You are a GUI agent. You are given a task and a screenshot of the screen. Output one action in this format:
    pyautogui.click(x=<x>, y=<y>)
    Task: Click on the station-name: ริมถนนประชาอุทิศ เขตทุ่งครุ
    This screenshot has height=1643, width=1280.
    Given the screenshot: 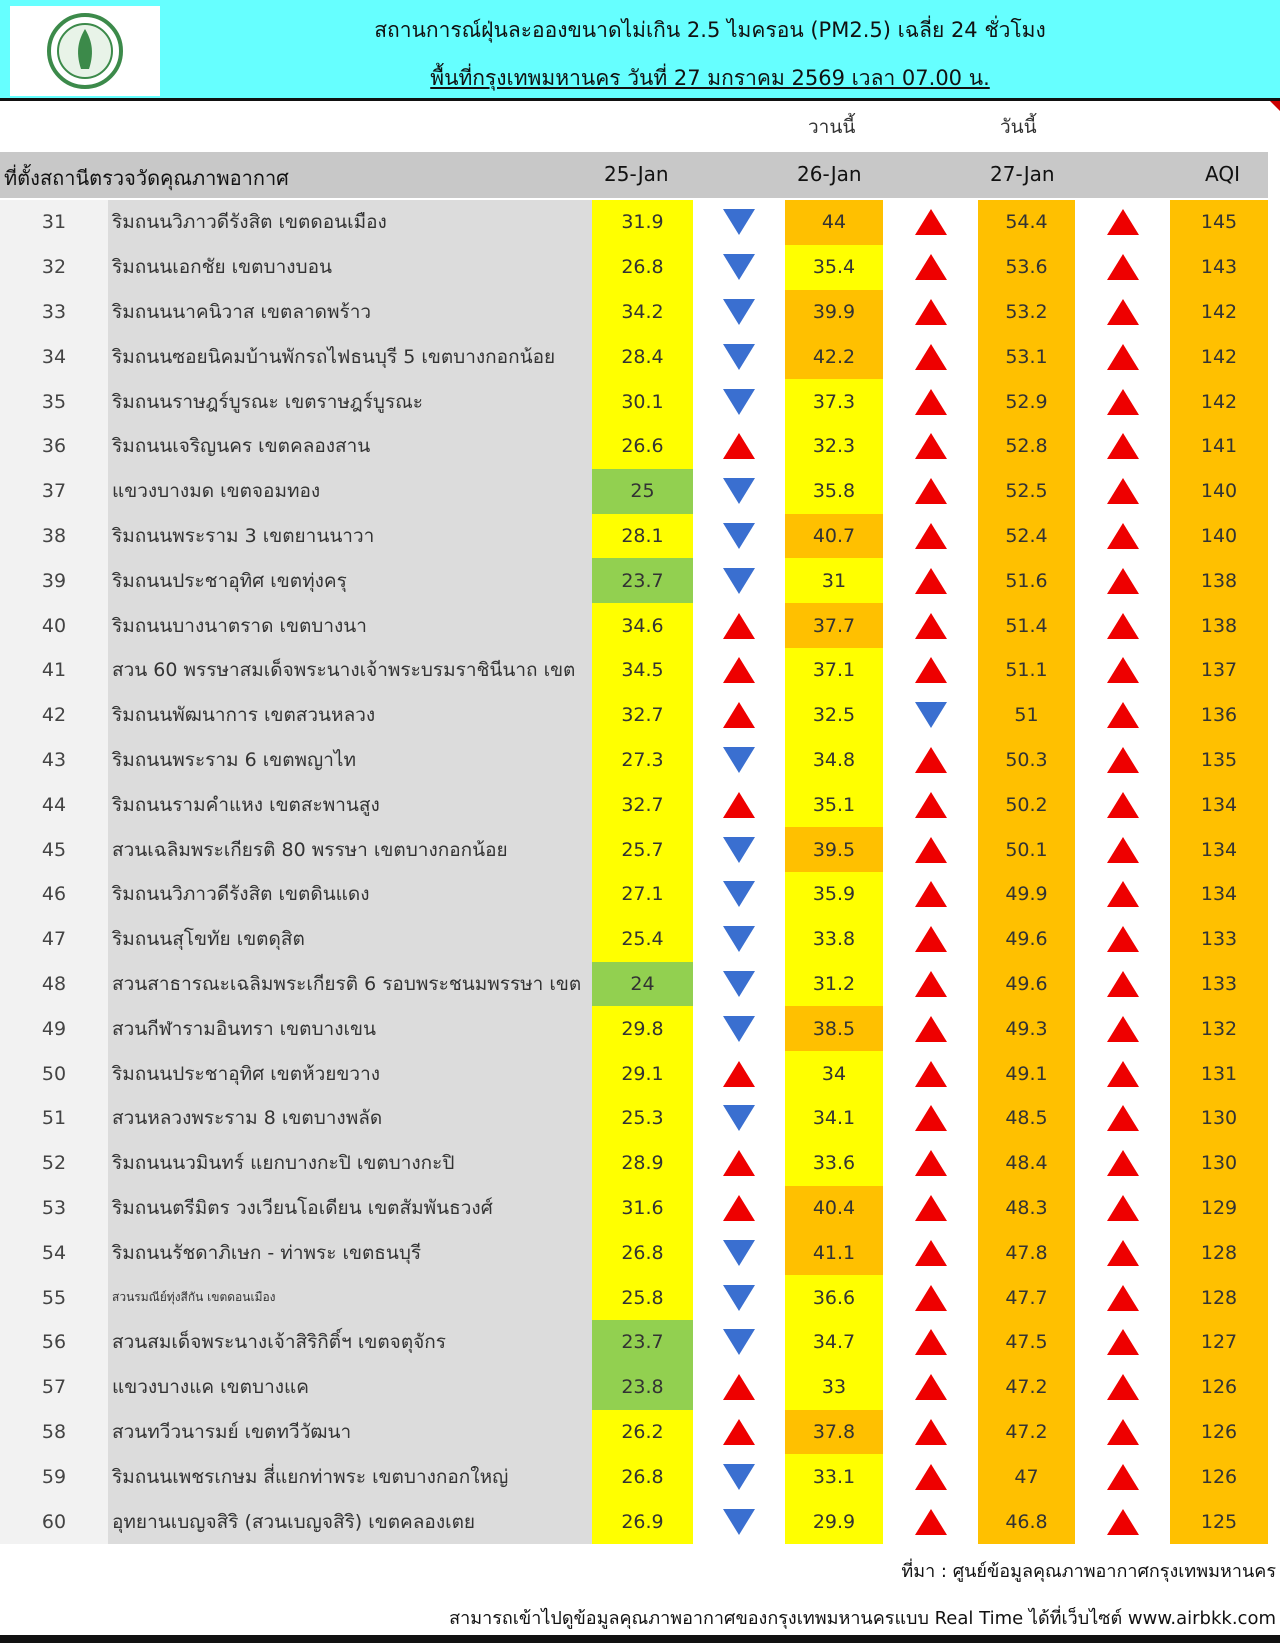 What is the action you would take?
    pyautogui.click(x=350, y=581)
    